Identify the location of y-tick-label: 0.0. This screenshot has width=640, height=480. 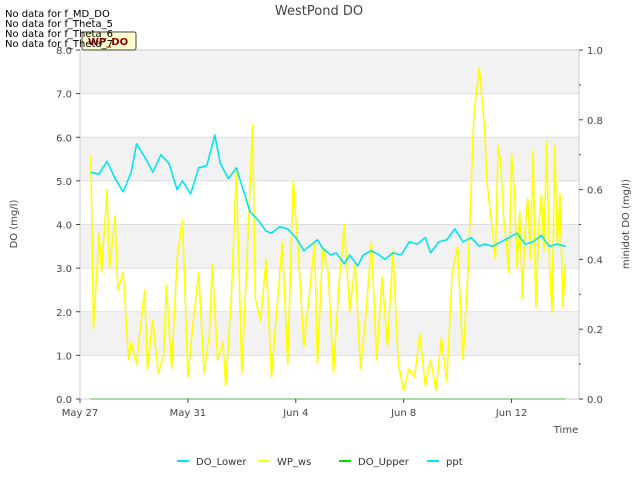
(64, 400).